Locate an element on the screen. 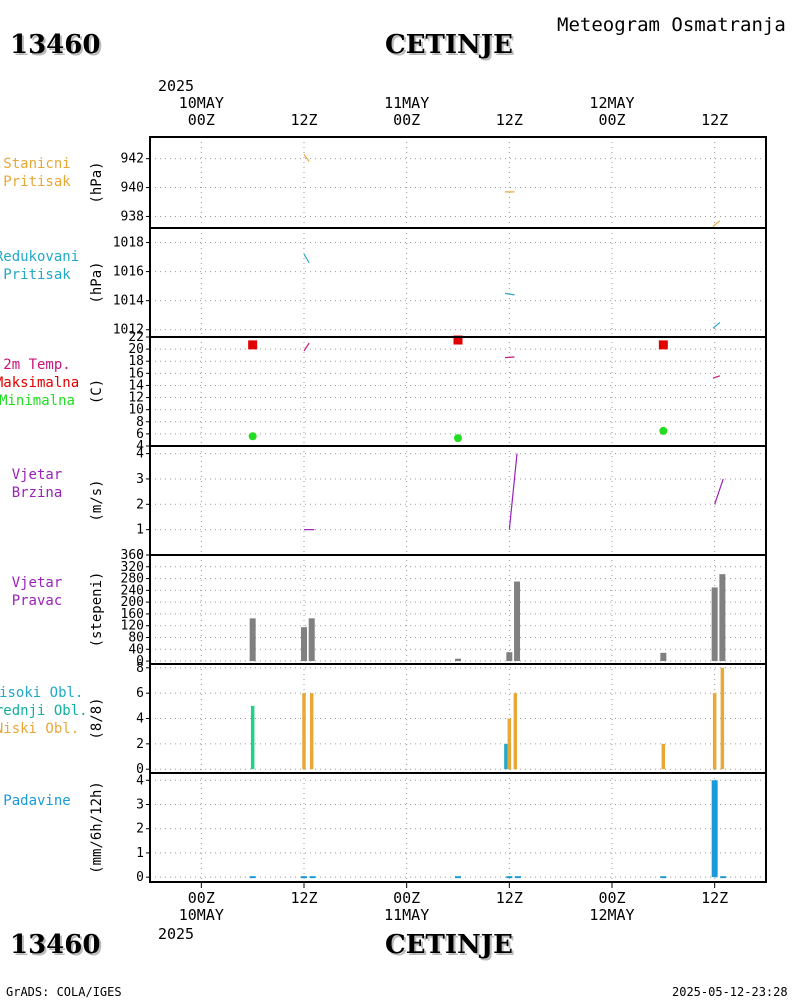  y-tick-label: 940 is located at coordinates (132, 188).